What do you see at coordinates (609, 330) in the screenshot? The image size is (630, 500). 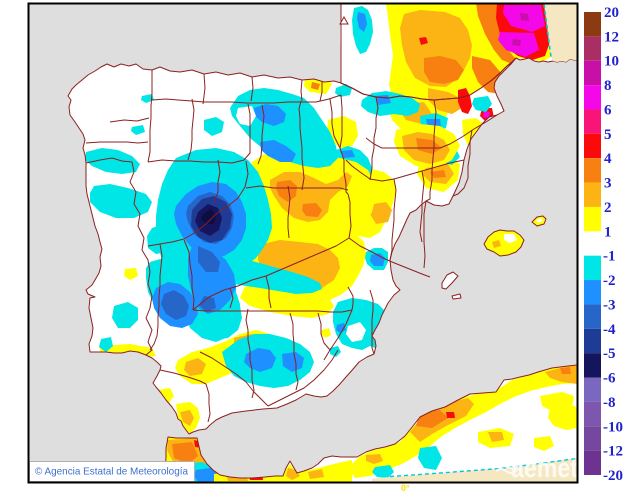 I see `svg-text: -4` at bounding box center [609, 330].